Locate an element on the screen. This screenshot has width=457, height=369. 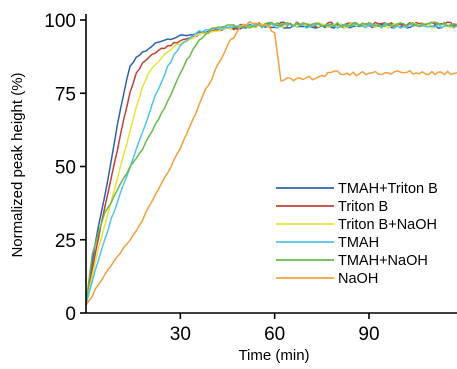
legend-label: Triton B+NaOH is located at coordinates (387, 225).